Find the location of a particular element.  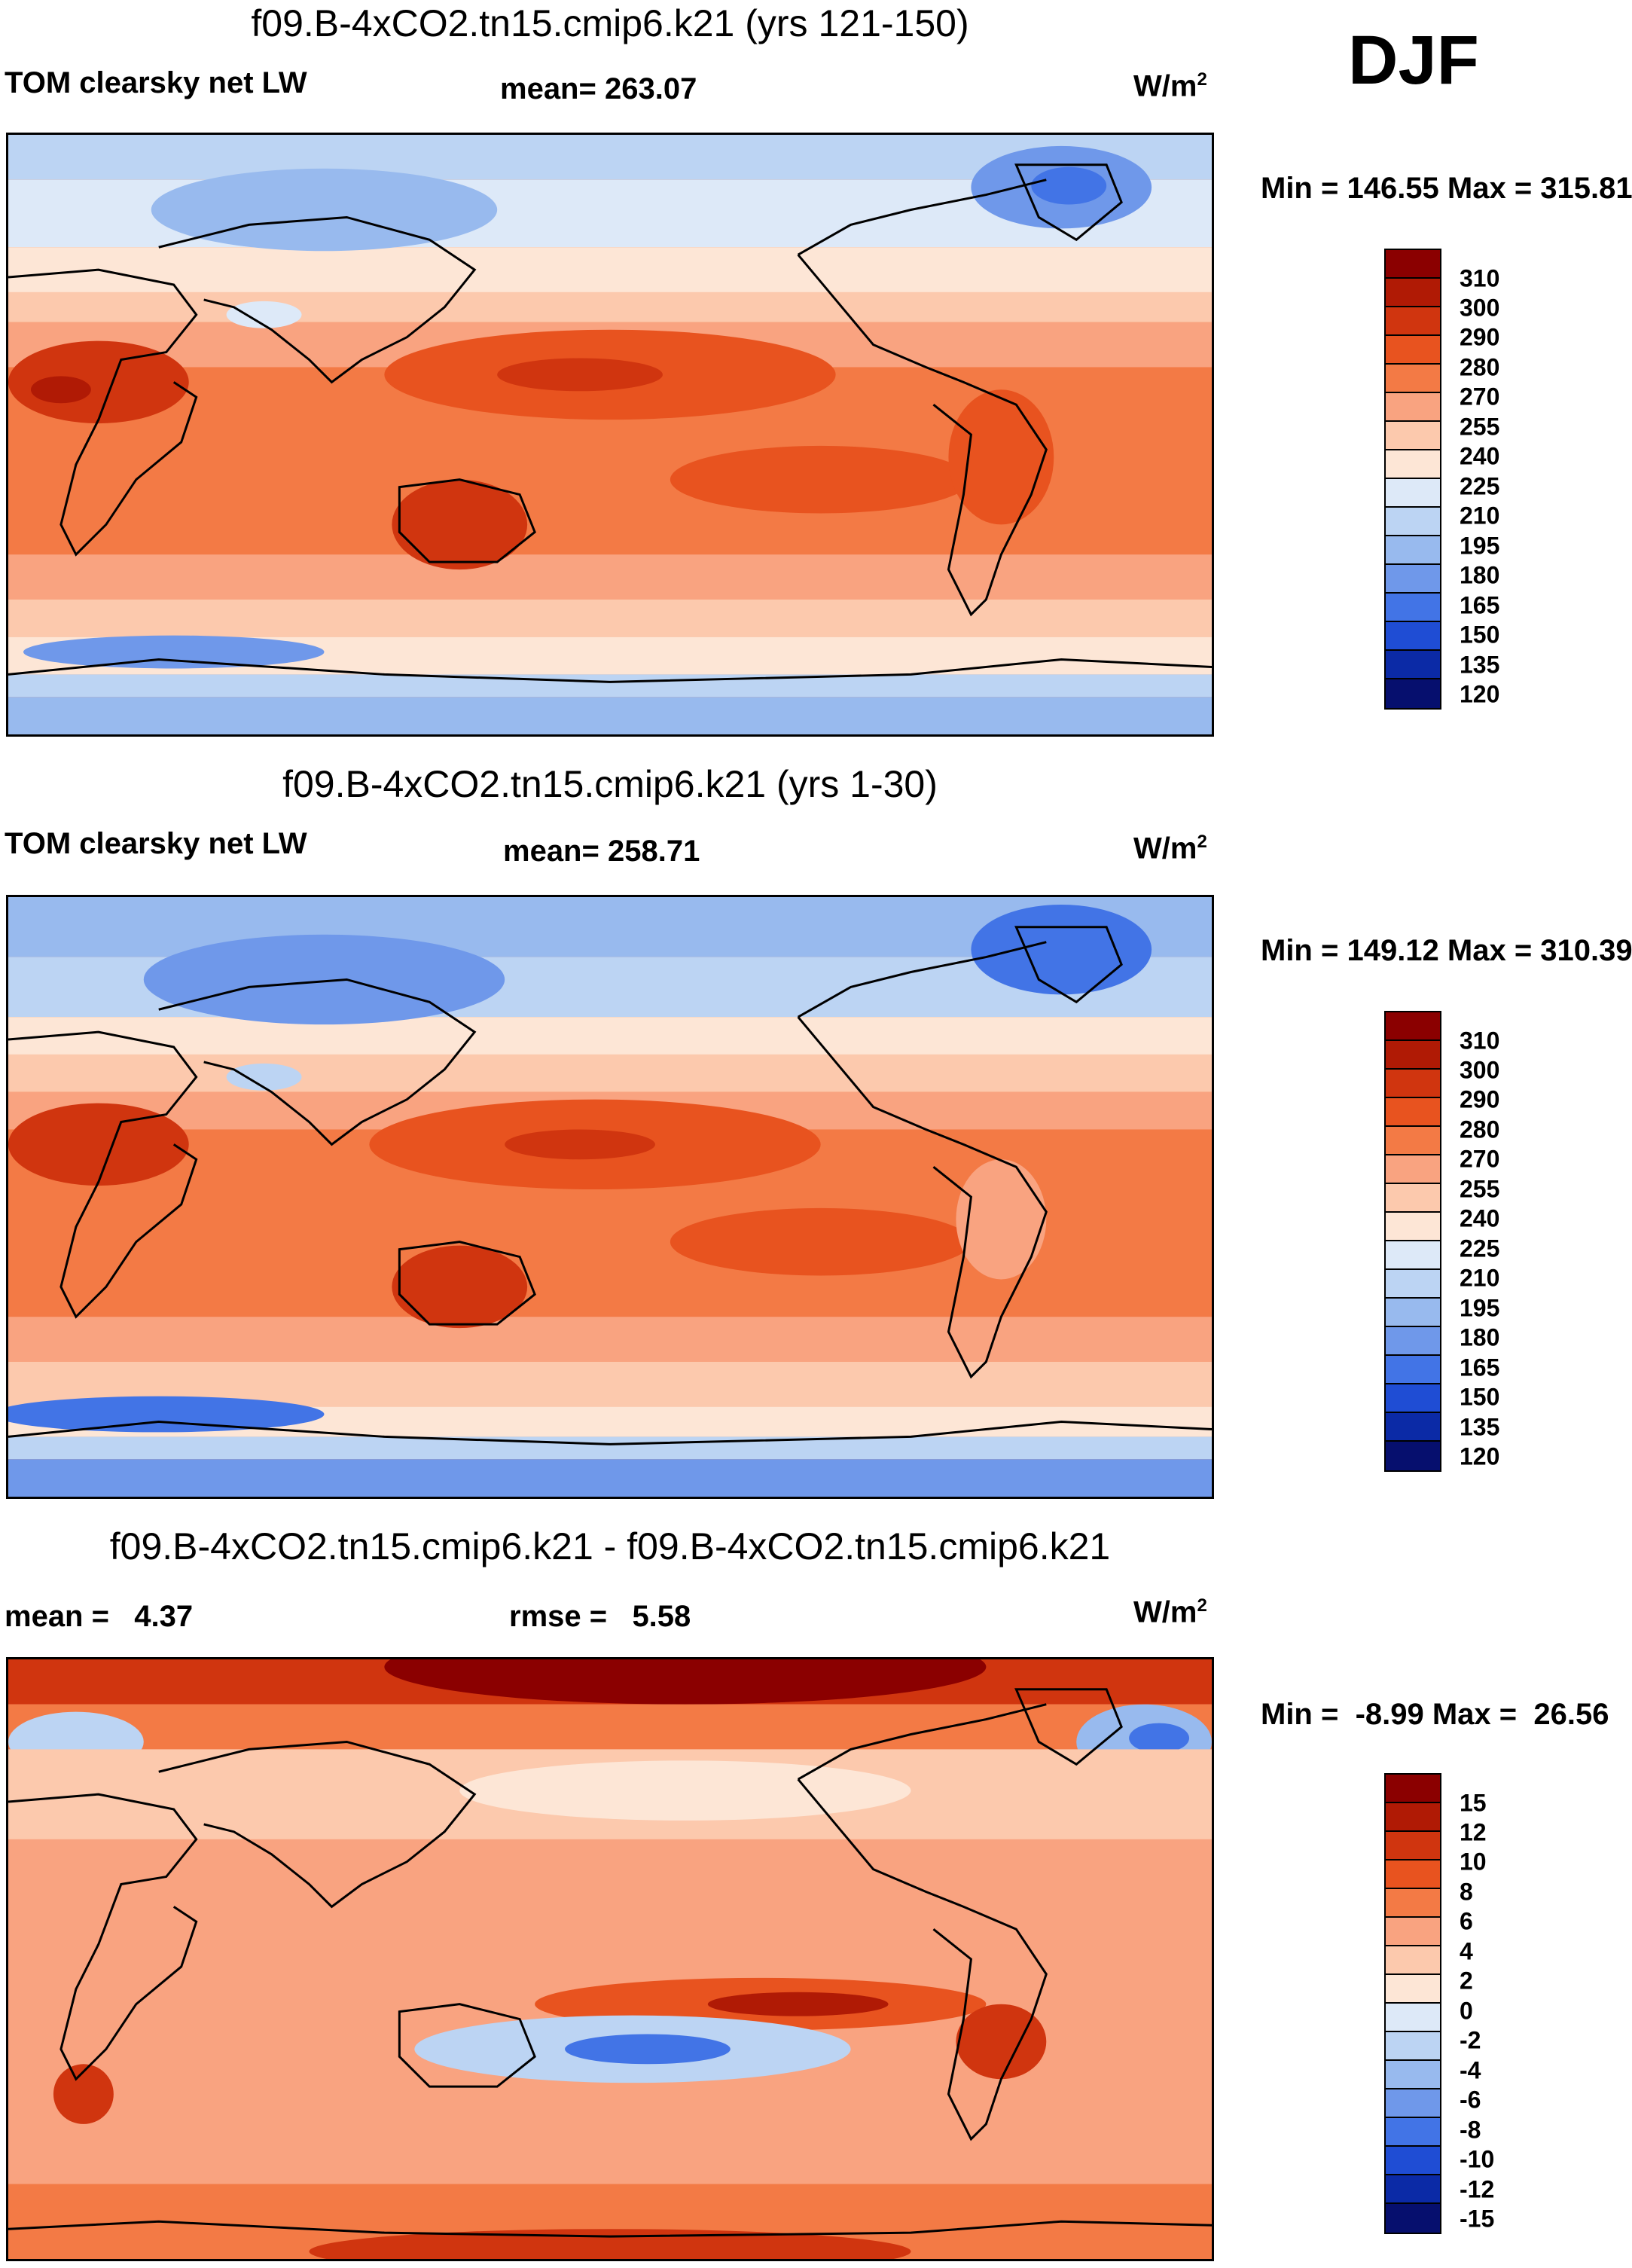

cb2-tick: 290 is located at coordinates (1480, 1099).